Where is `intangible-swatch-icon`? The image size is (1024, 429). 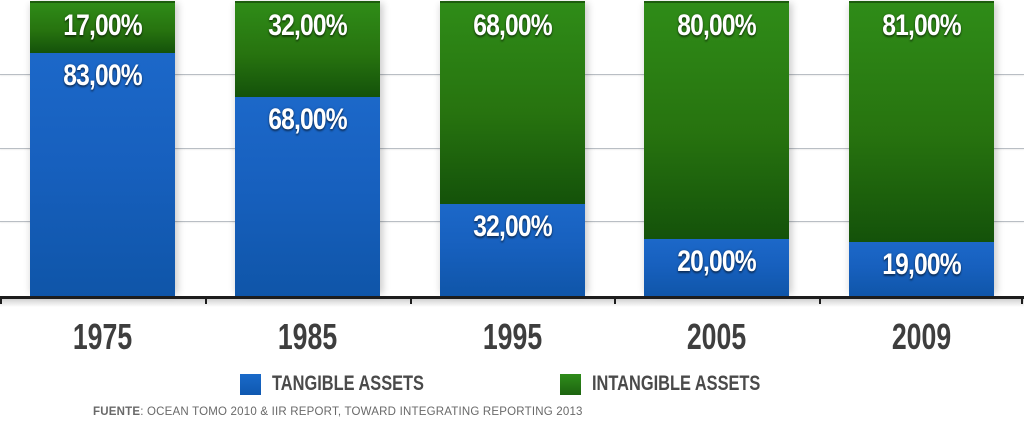
intangible-swatch-icon is located at coordinates (570, 384).